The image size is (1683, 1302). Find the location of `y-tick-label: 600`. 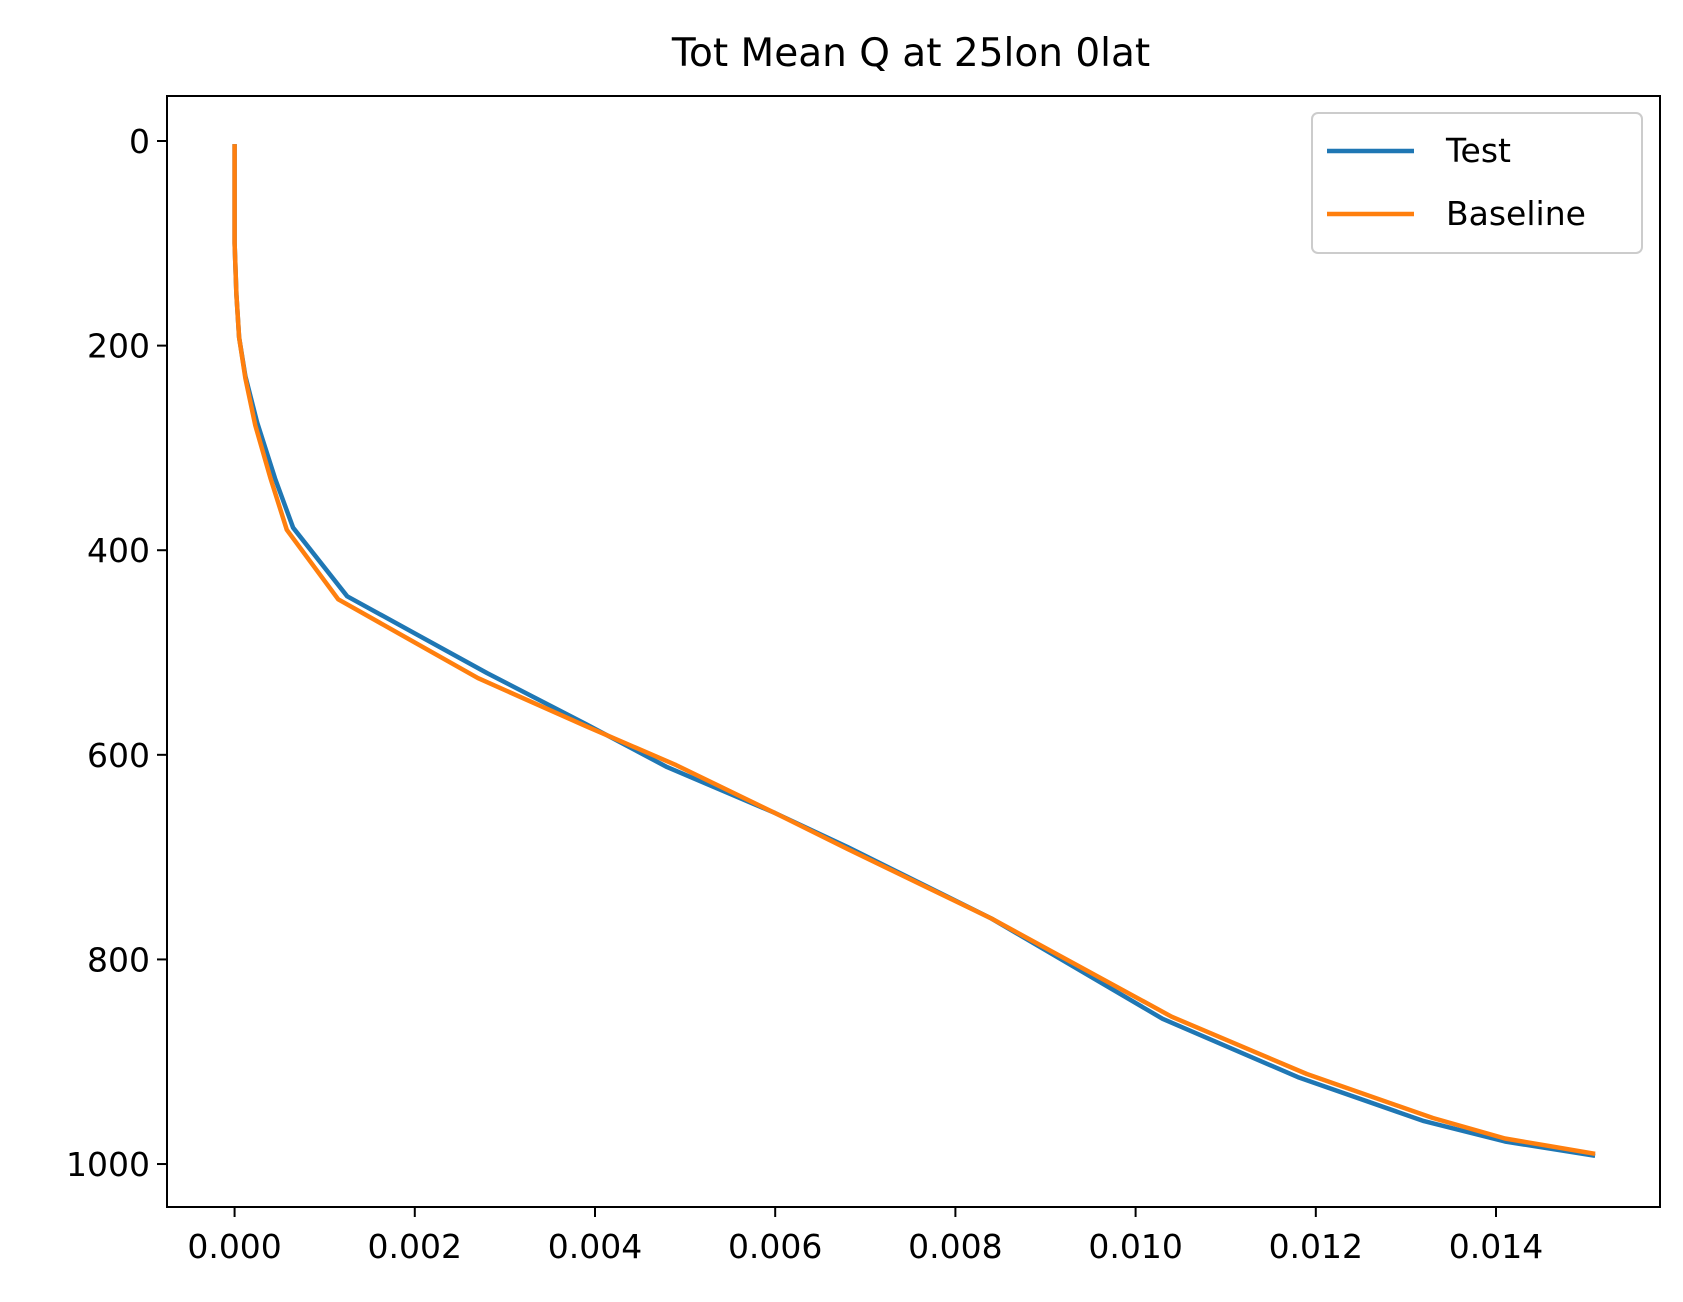

y-tick-label: 600 is located at coordinates (118, 755).